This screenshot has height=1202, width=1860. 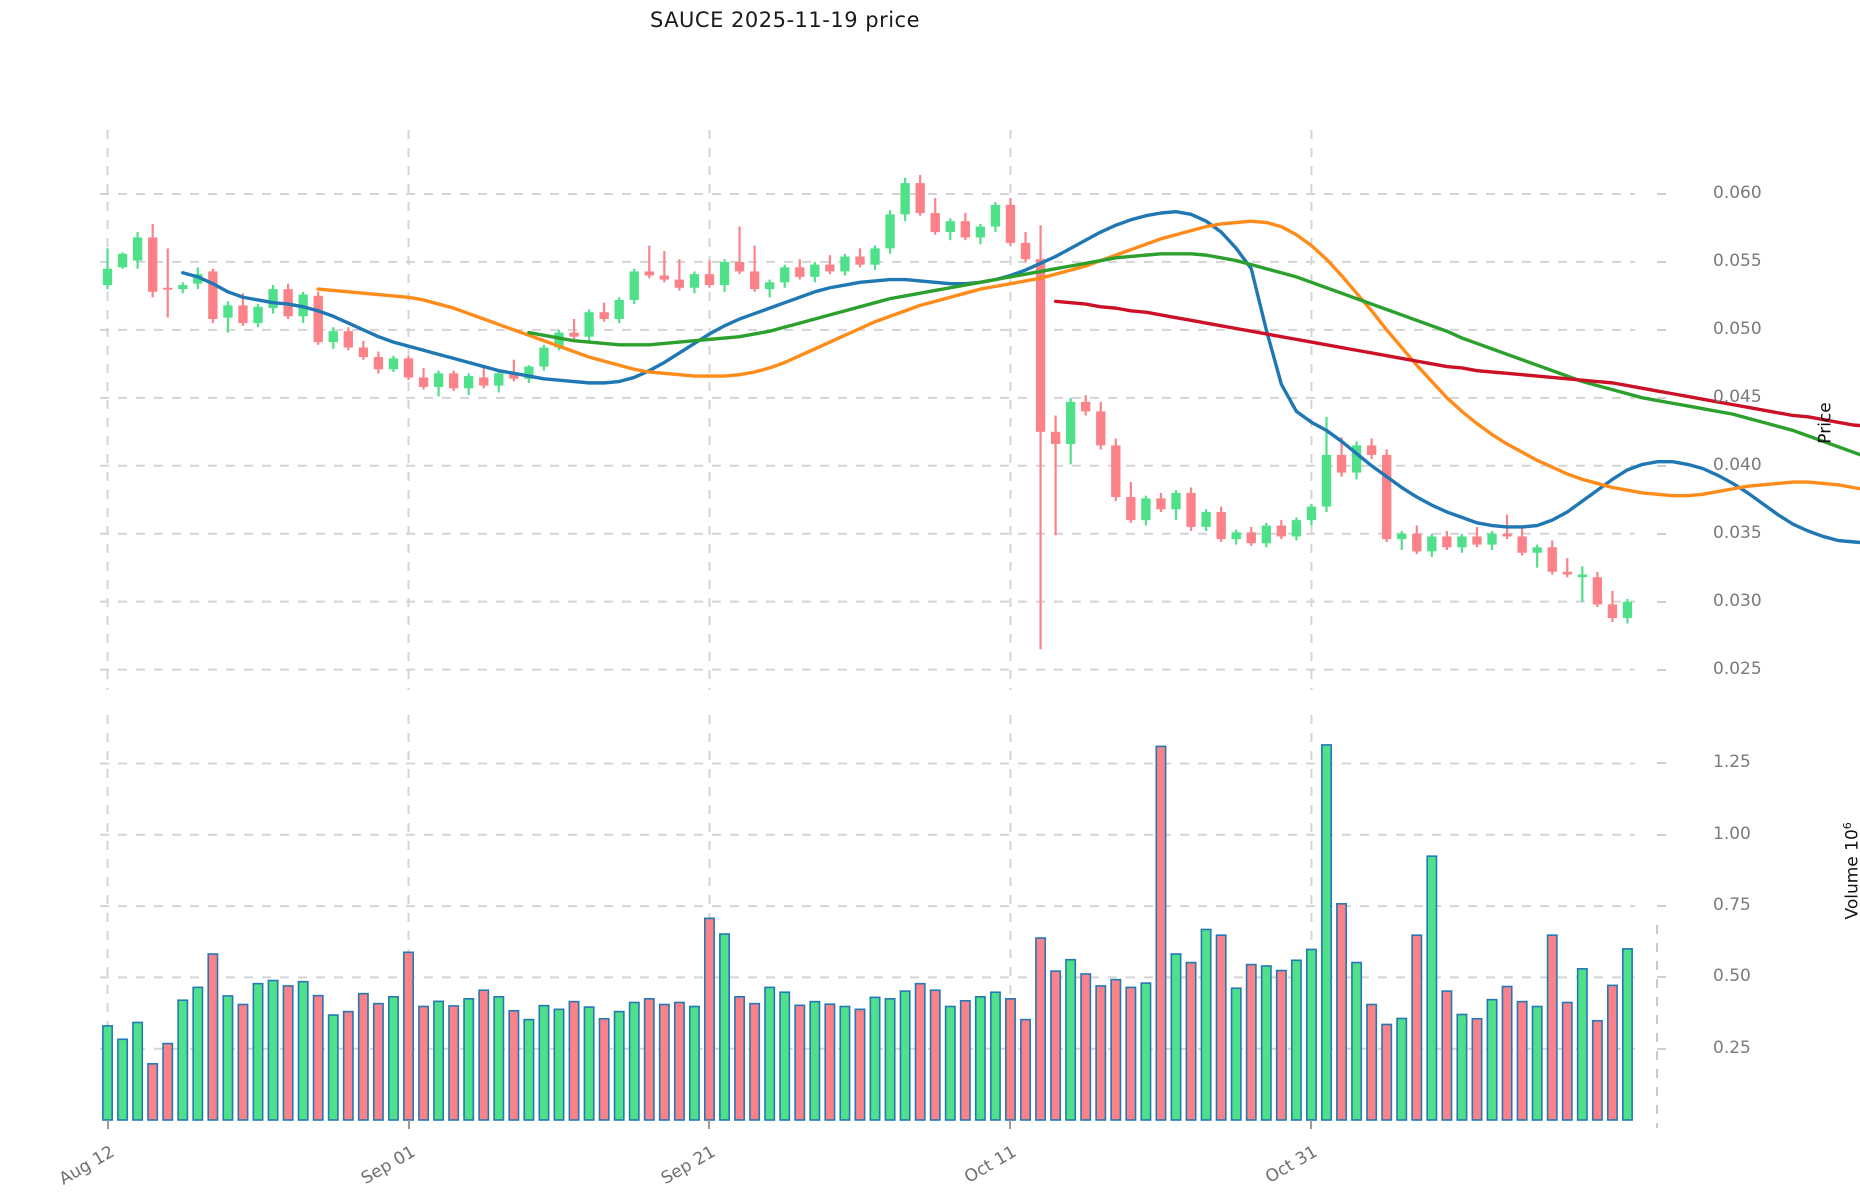 I want to click on axis-tick-label: 0.060, so click(x=1737, y=192).